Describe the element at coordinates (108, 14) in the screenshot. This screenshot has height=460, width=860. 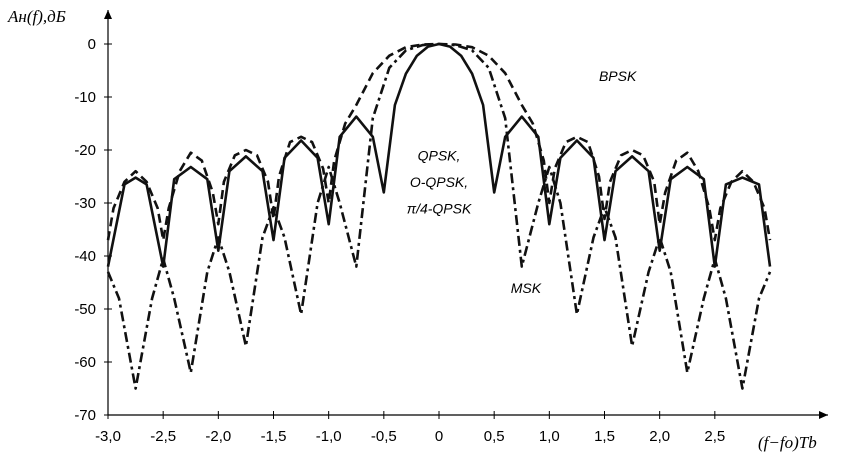
I see `y-axis-arrow` at that location.